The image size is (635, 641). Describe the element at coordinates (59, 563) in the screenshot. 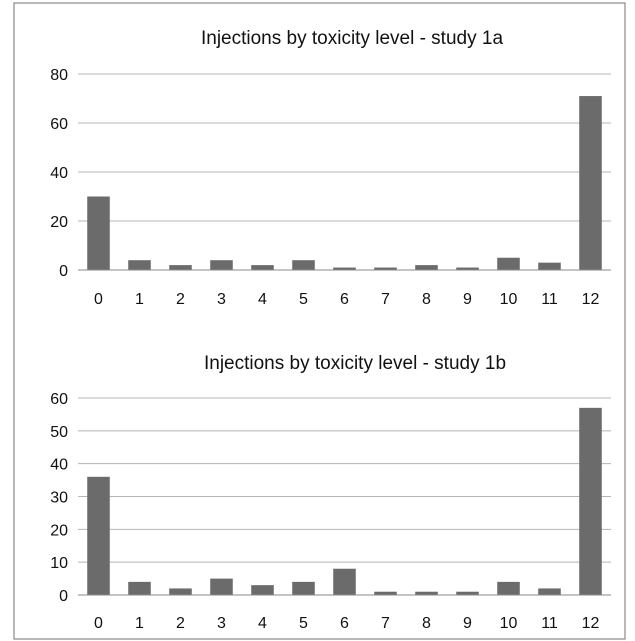

I see `y-tick-label: 10` at that location.